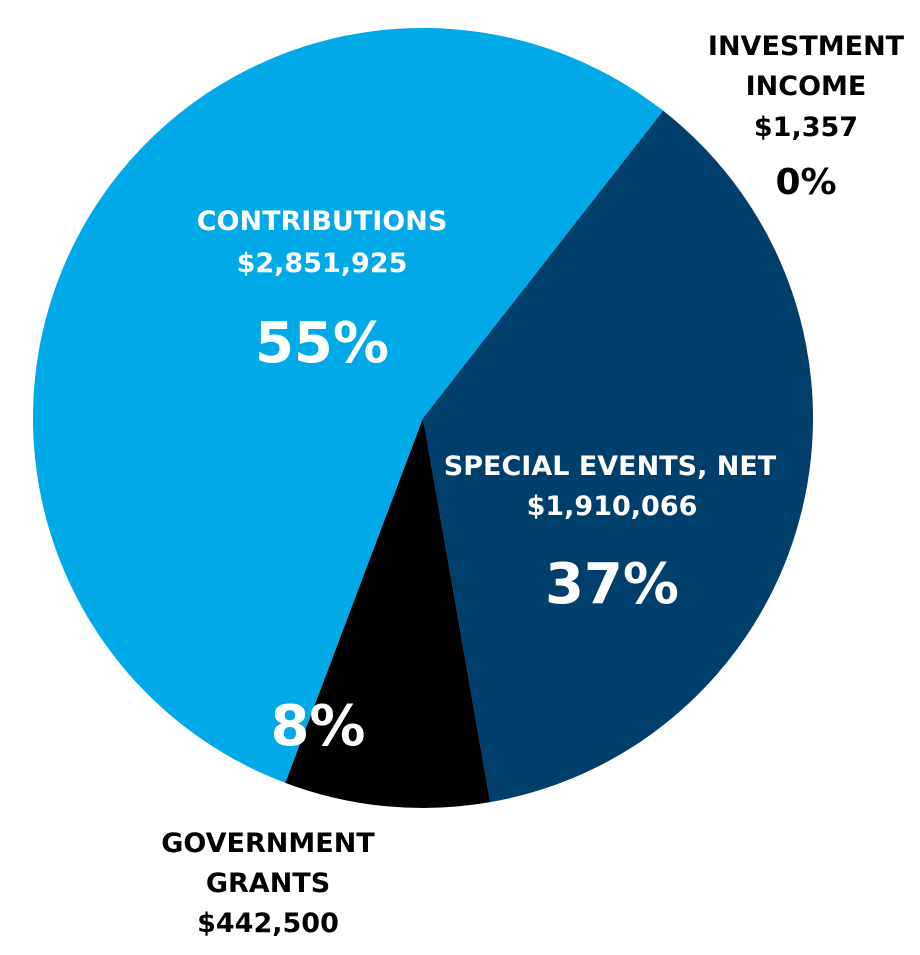  I want to click on special-events-percent: 37%, so click(612, 584).